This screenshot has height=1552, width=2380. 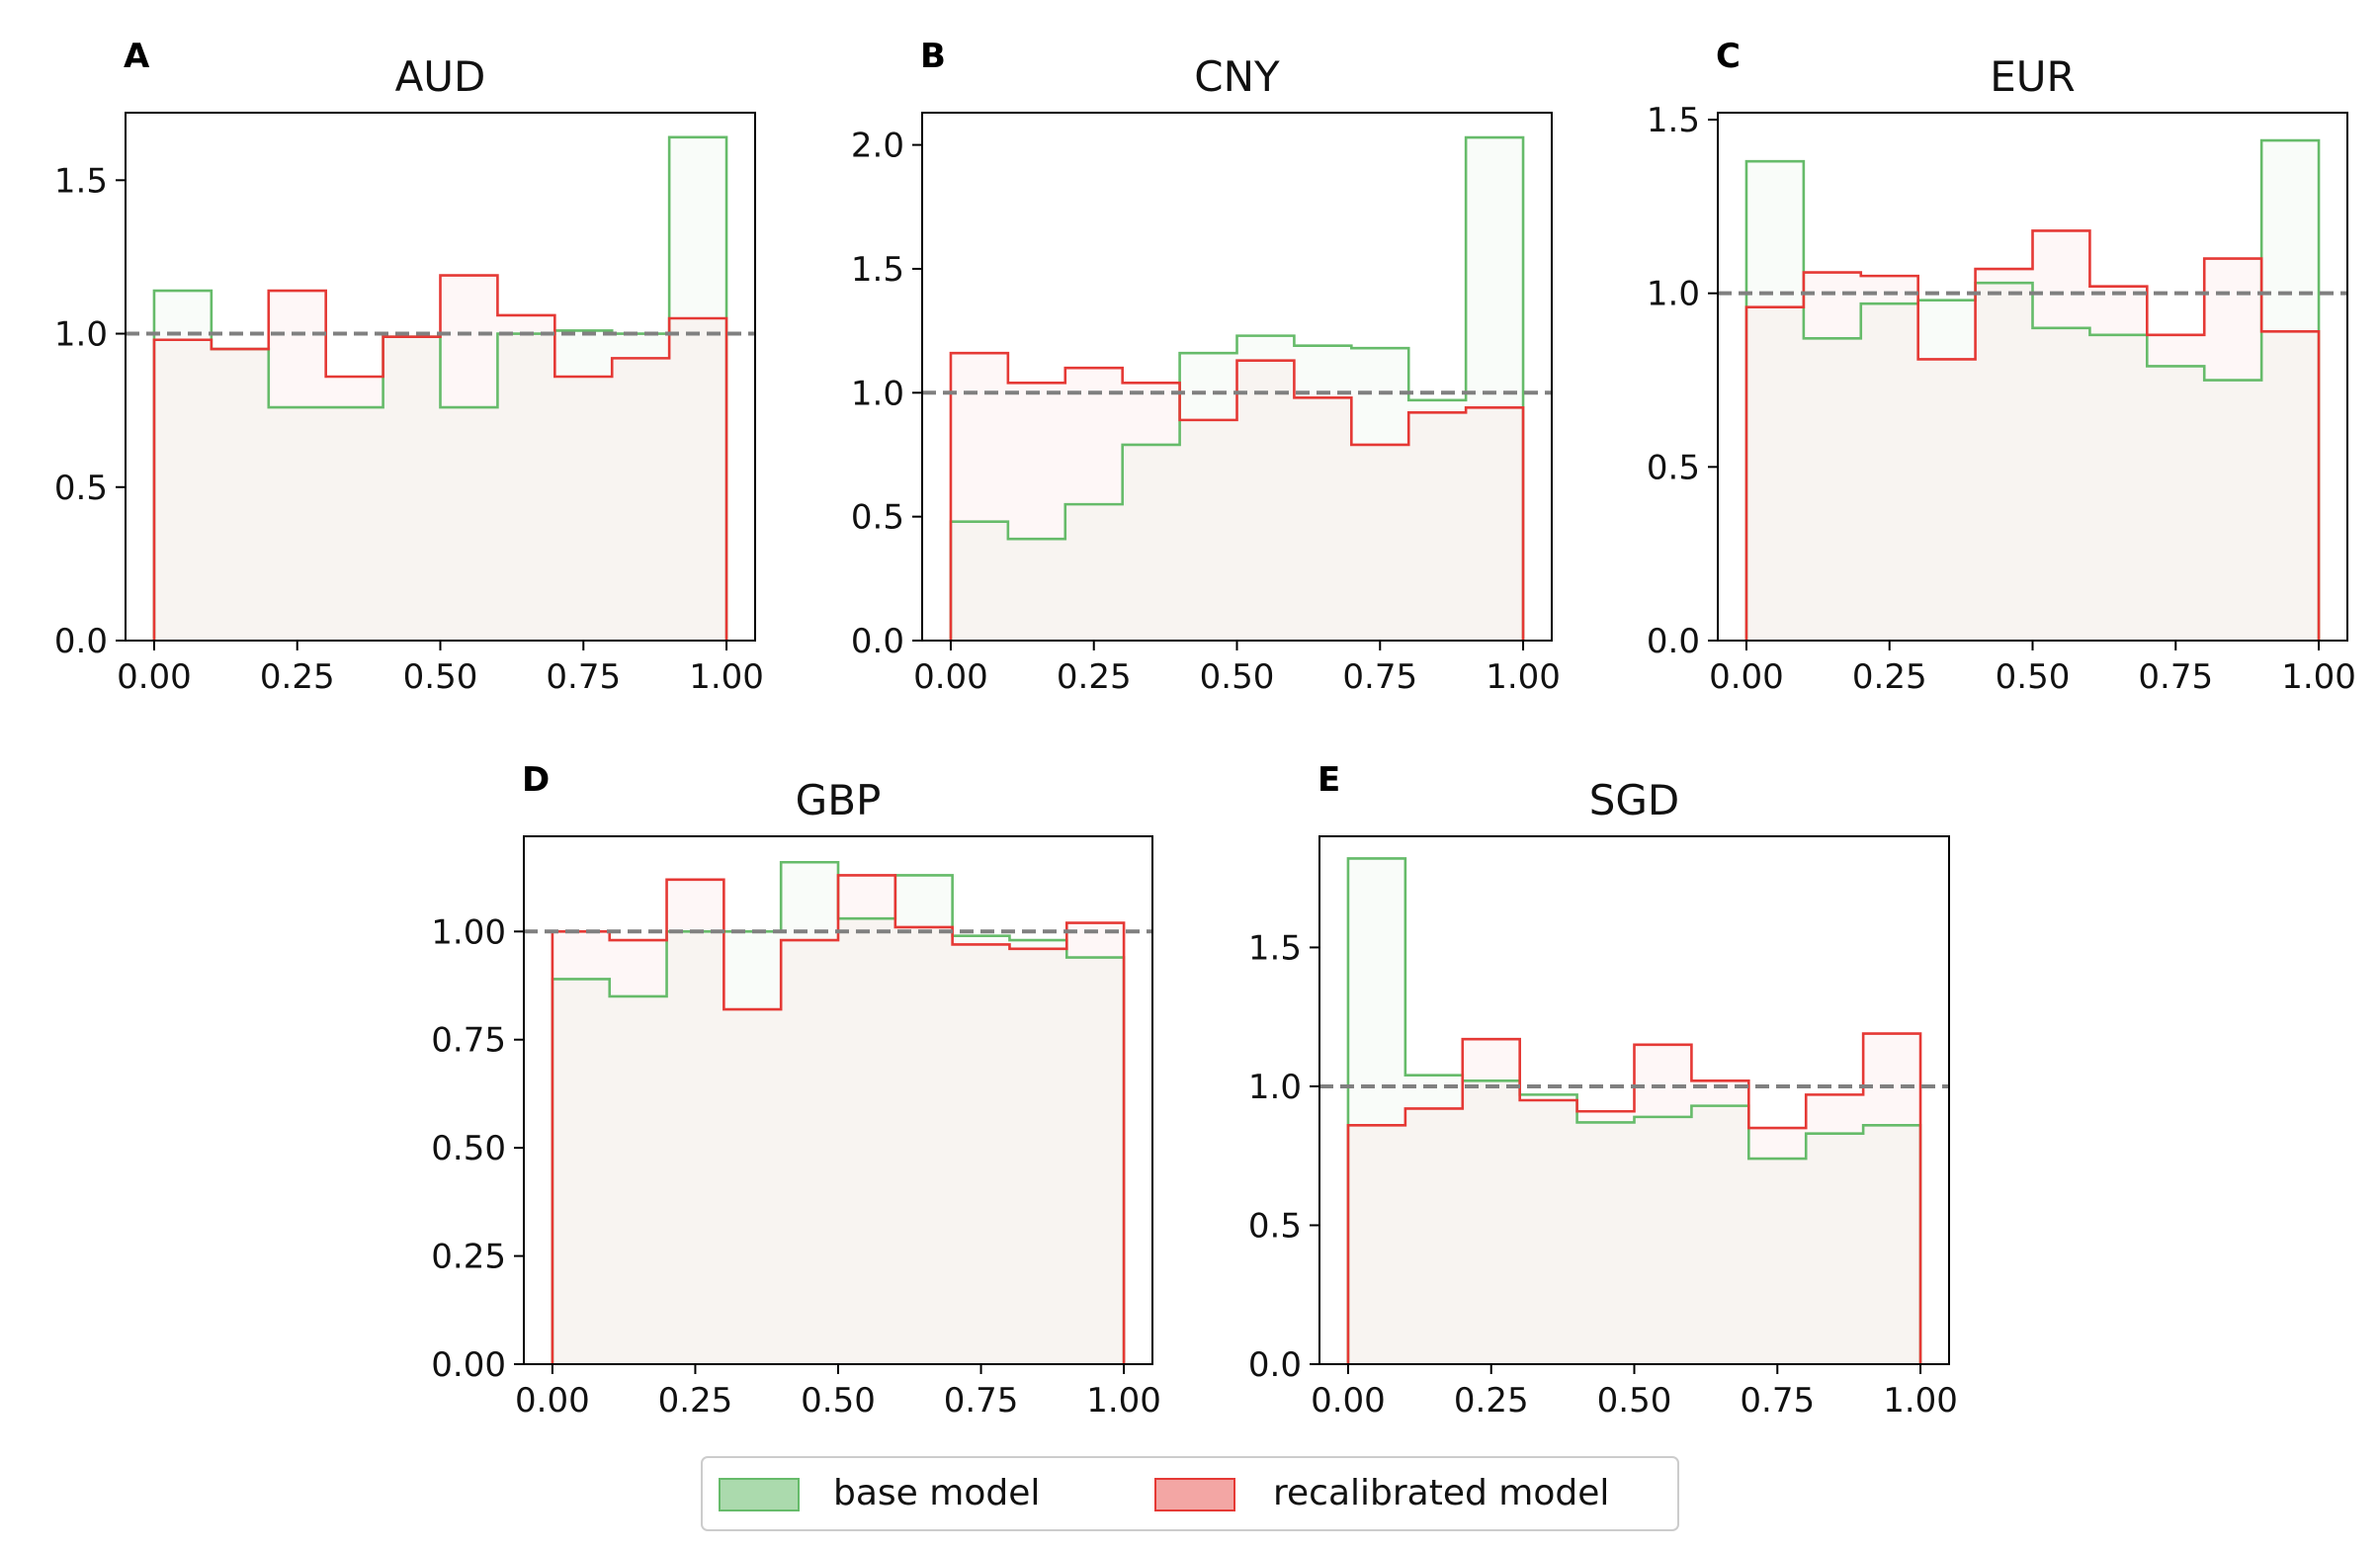 I want to click on eur-y-tick-label: 0.0, so click(x=1673, y=641).